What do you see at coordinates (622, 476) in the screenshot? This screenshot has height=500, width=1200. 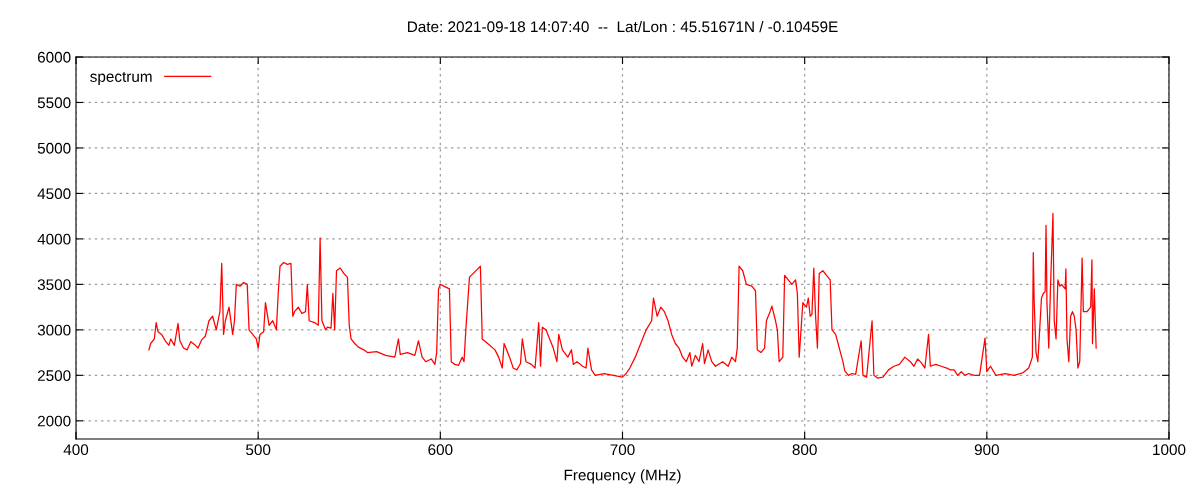 I see `x-axis-title: Frequency (MHz)` at bounding box center [622, 476].